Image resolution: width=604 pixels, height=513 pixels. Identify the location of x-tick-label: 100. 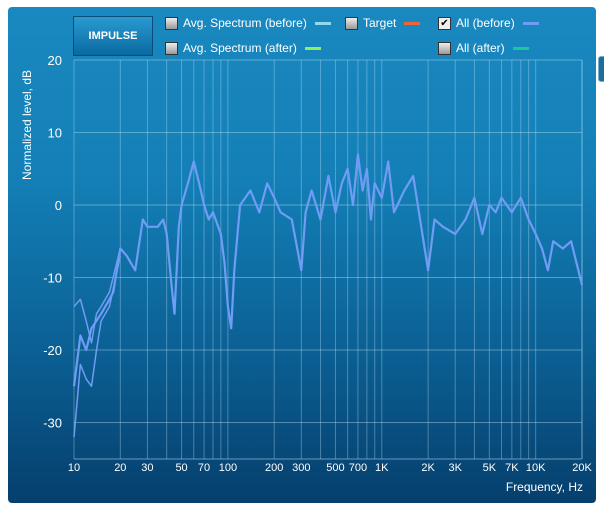
(228, 468).